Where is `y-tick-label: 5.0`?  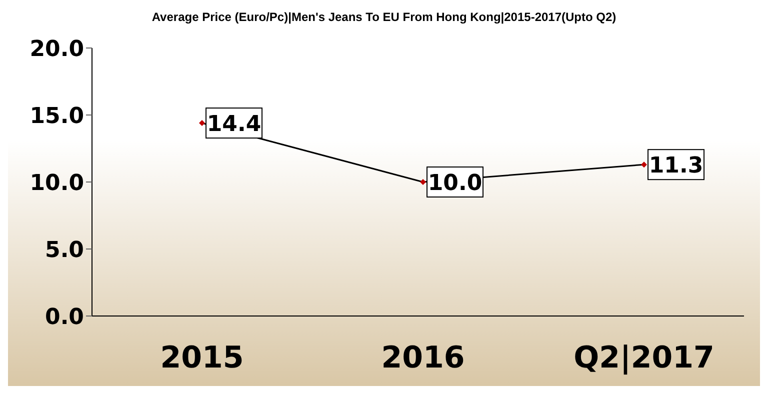 y-tick-label: 5.0 is located at coordinates (64, 250).